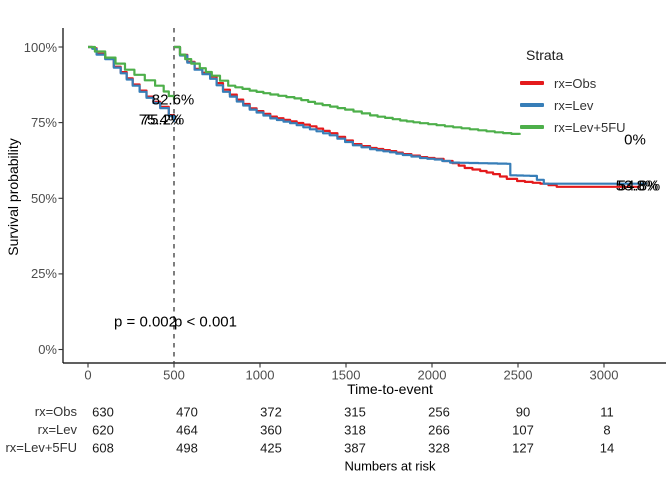  What do you see at coordinates (271, 430) in the screenshot?
I see `risk-count: 360` at bounding box center [271, 430].